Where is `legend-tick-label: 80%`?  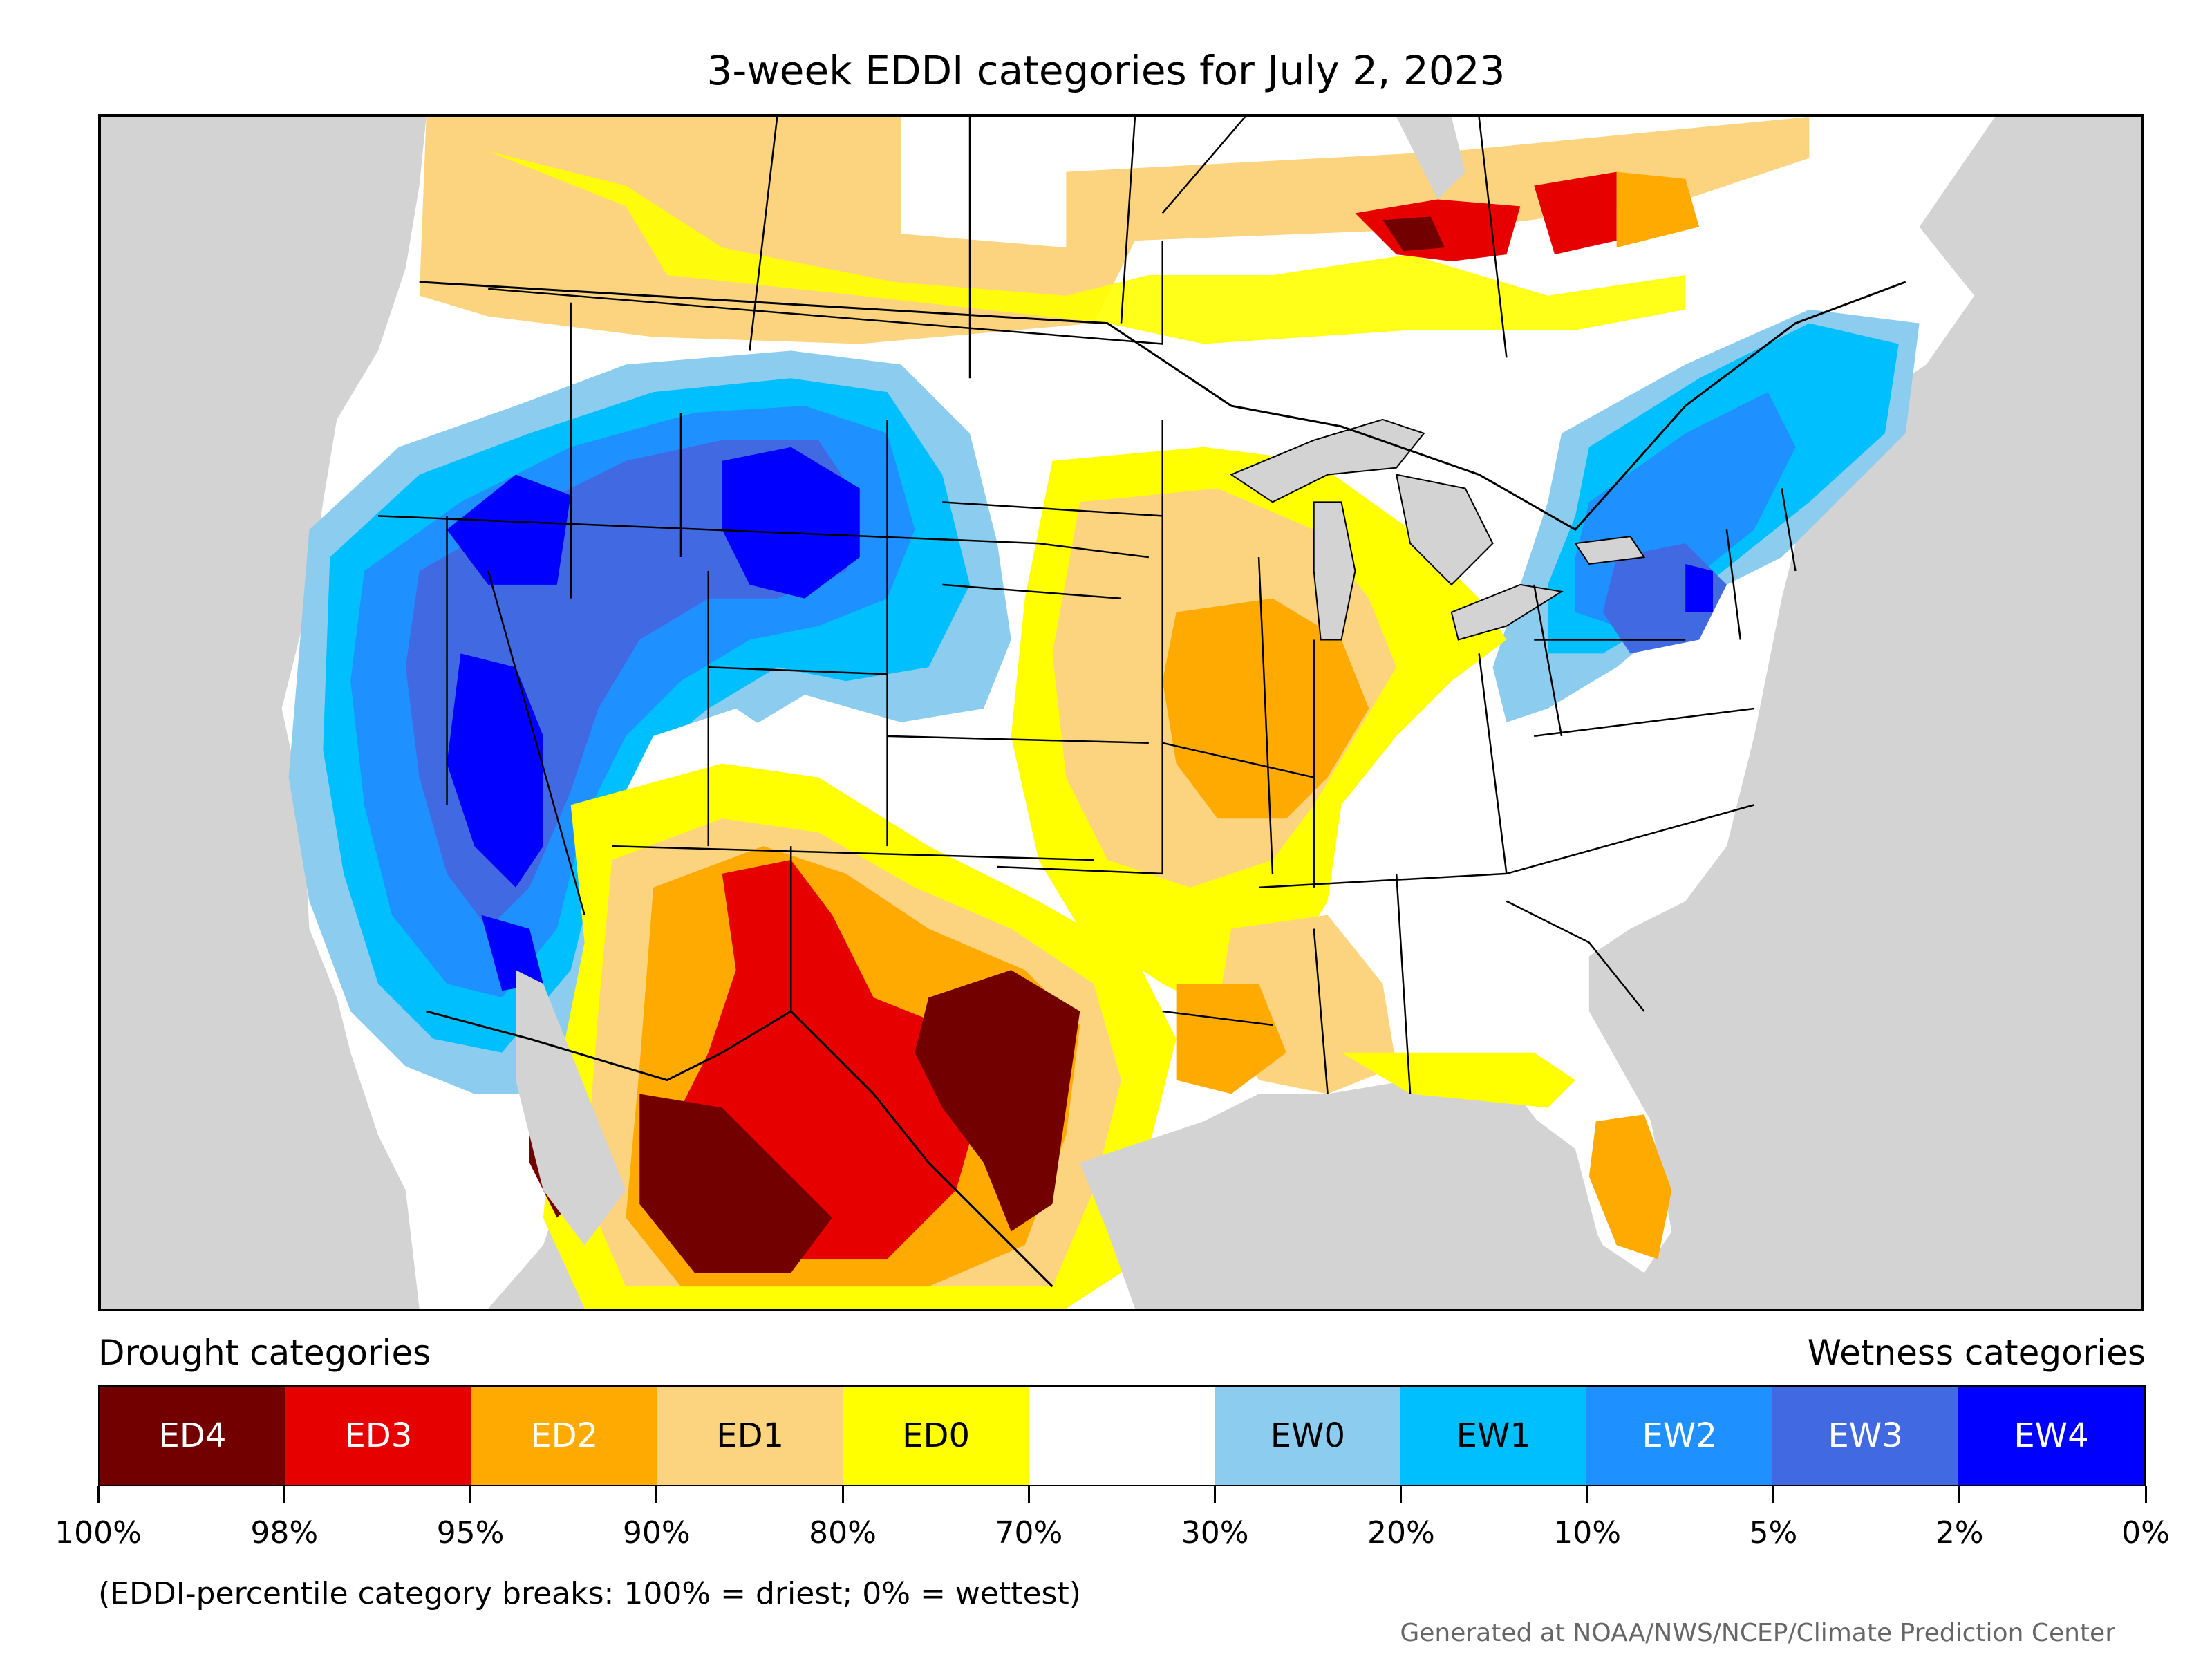
legend-tick-label: 80% is located at coordinates (843, 1532).